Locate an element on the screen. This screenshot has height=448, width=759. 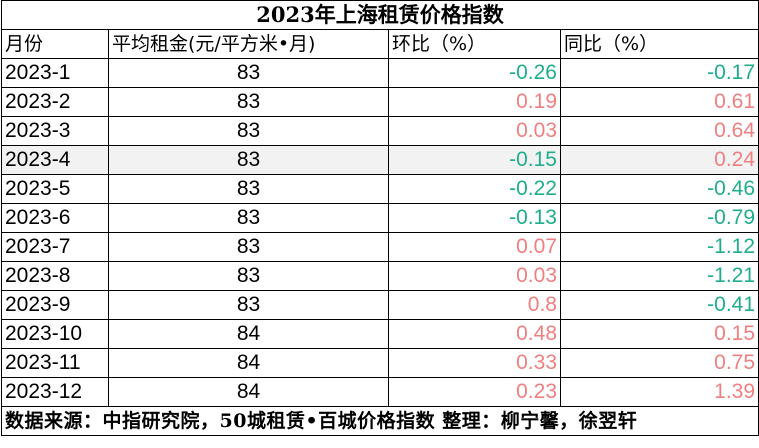
cell-mom: 0.19 is located at coordinates (474, 102).